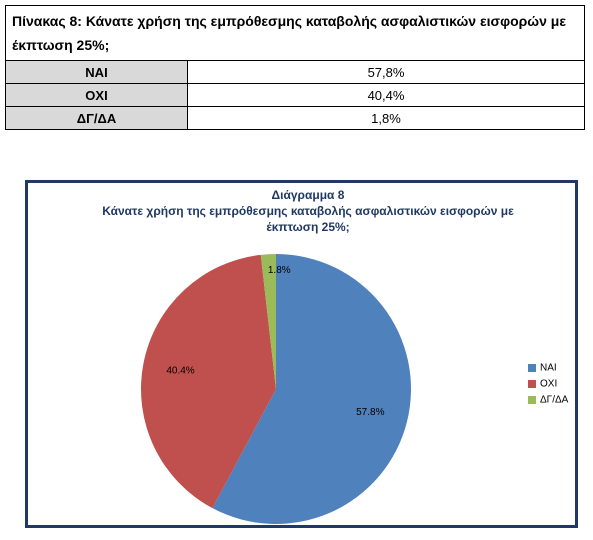 The image size is (593, 540). Describe the element at coordinates (96, 118) in the screenshot. I see `row-label: ΔΓ/ΔΑ` at that location.